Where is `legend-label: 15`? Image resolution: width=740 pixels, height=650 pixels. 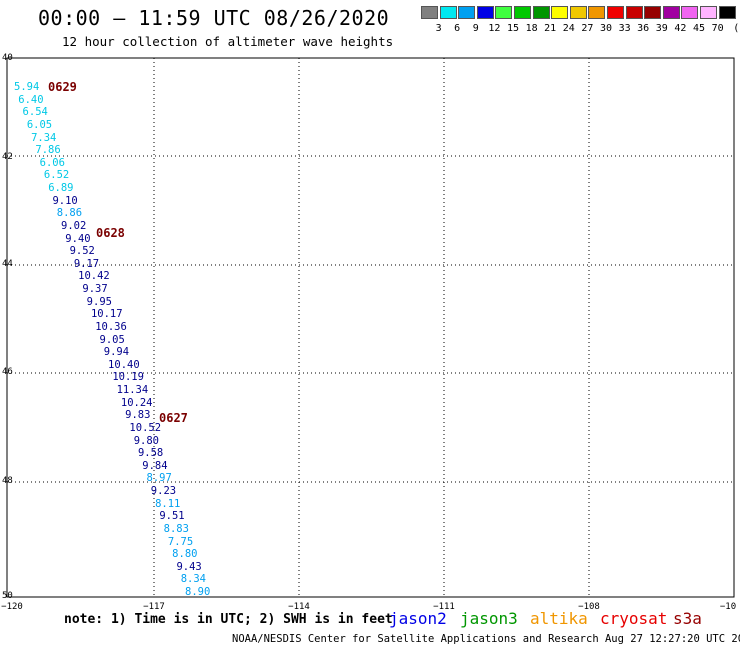
legend-label: 15 is located at coordinates (513, 28).